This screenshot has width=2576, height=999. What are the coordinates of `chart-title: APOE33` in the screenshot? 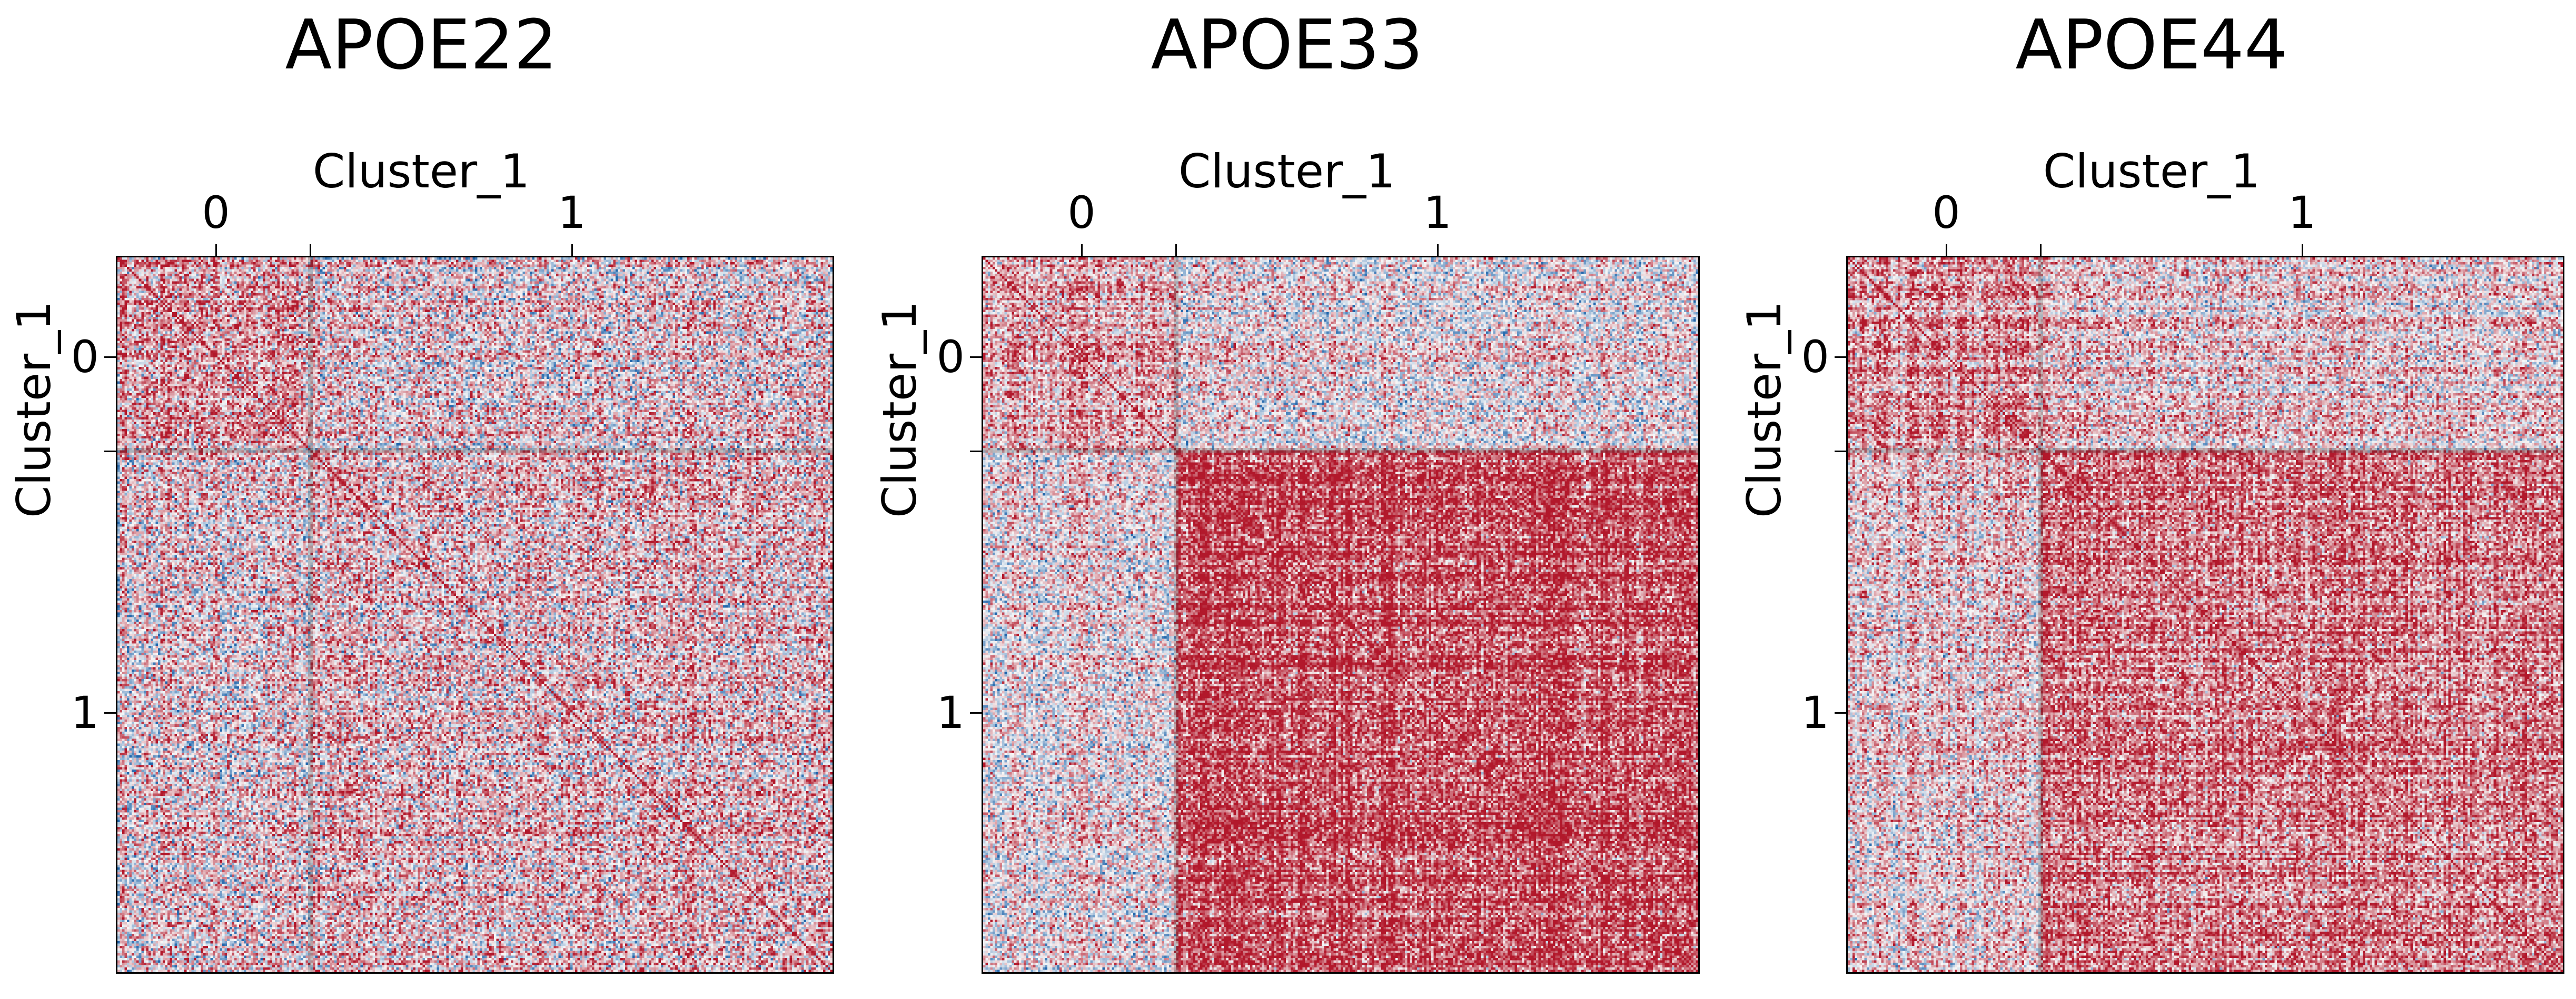 It's located at (1287, 45).